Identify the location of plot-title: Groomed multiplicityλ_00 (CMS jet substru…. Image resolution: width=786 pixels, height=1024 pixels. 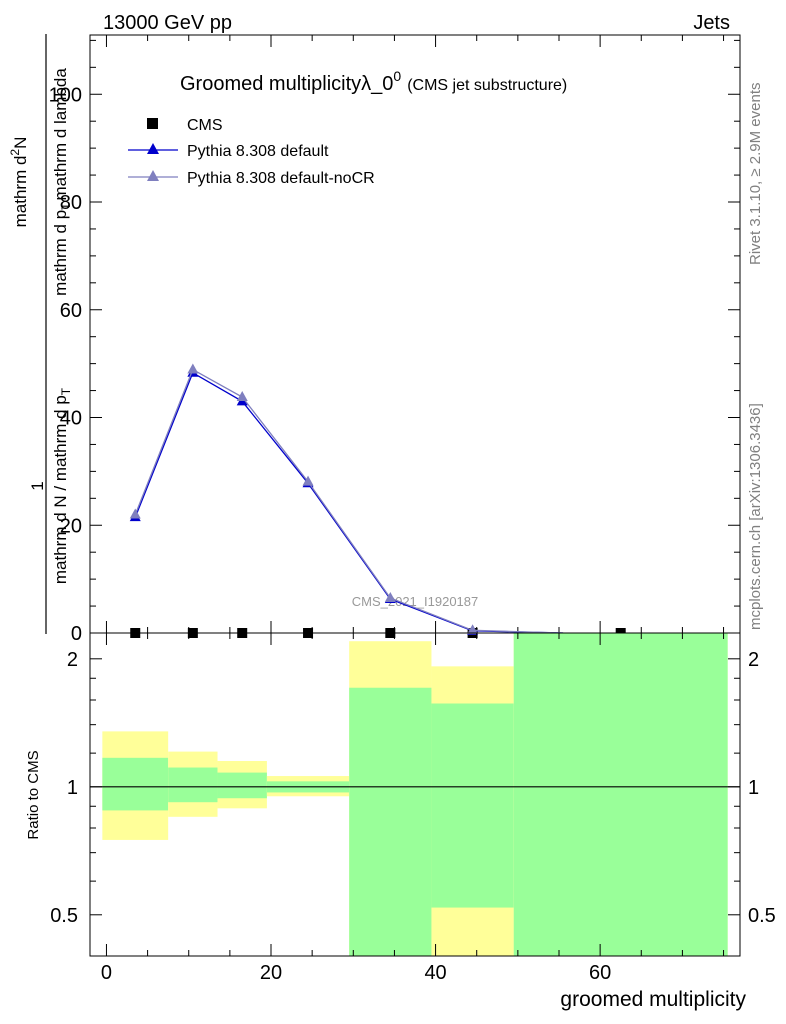
(373, 81).